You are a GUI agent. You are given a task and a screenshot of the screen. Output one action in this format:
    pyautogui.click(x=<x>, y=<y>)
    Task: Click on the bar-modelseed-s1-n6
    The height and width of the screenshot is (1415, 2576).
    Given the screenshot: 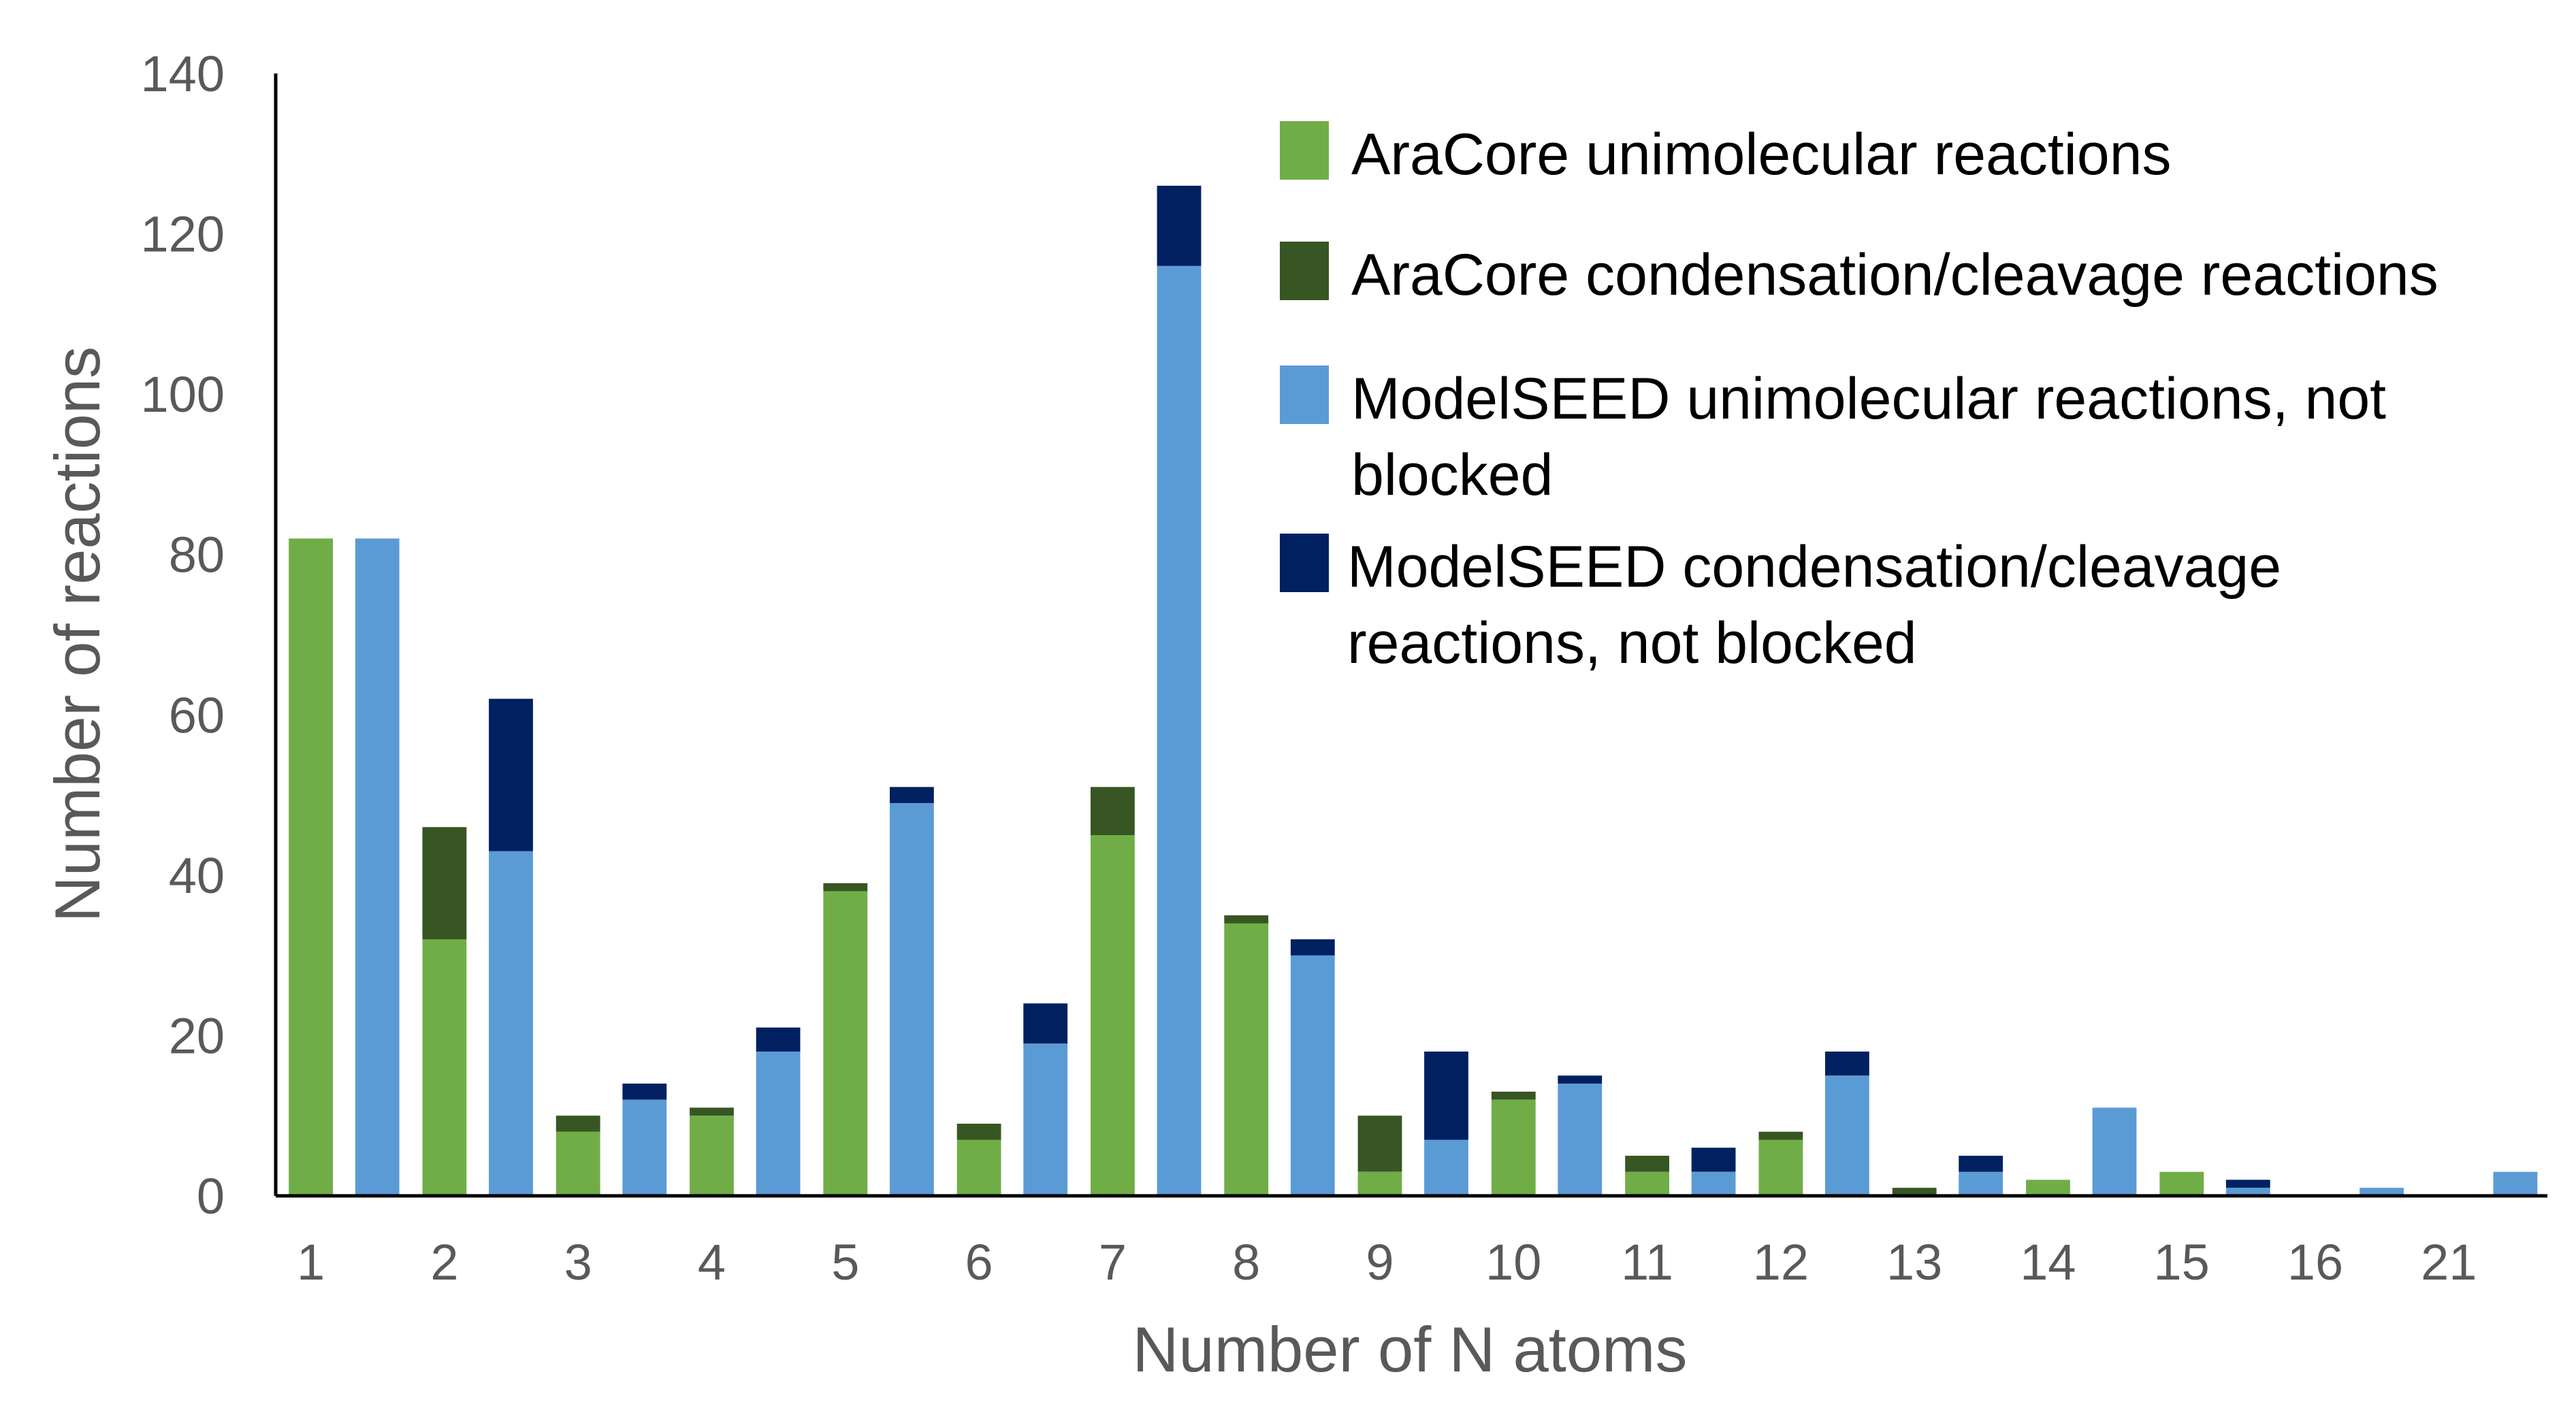 What is the action you would take?
    pyautogui.click(x=1045, y=1023)
    